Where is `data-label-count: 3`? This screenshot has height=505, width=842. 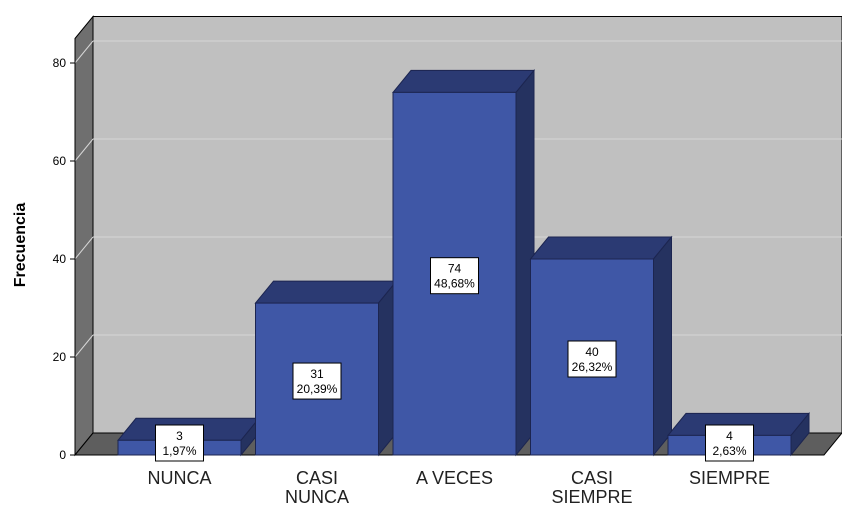
data-label-count: 3 is located at coordinates (179, 436).